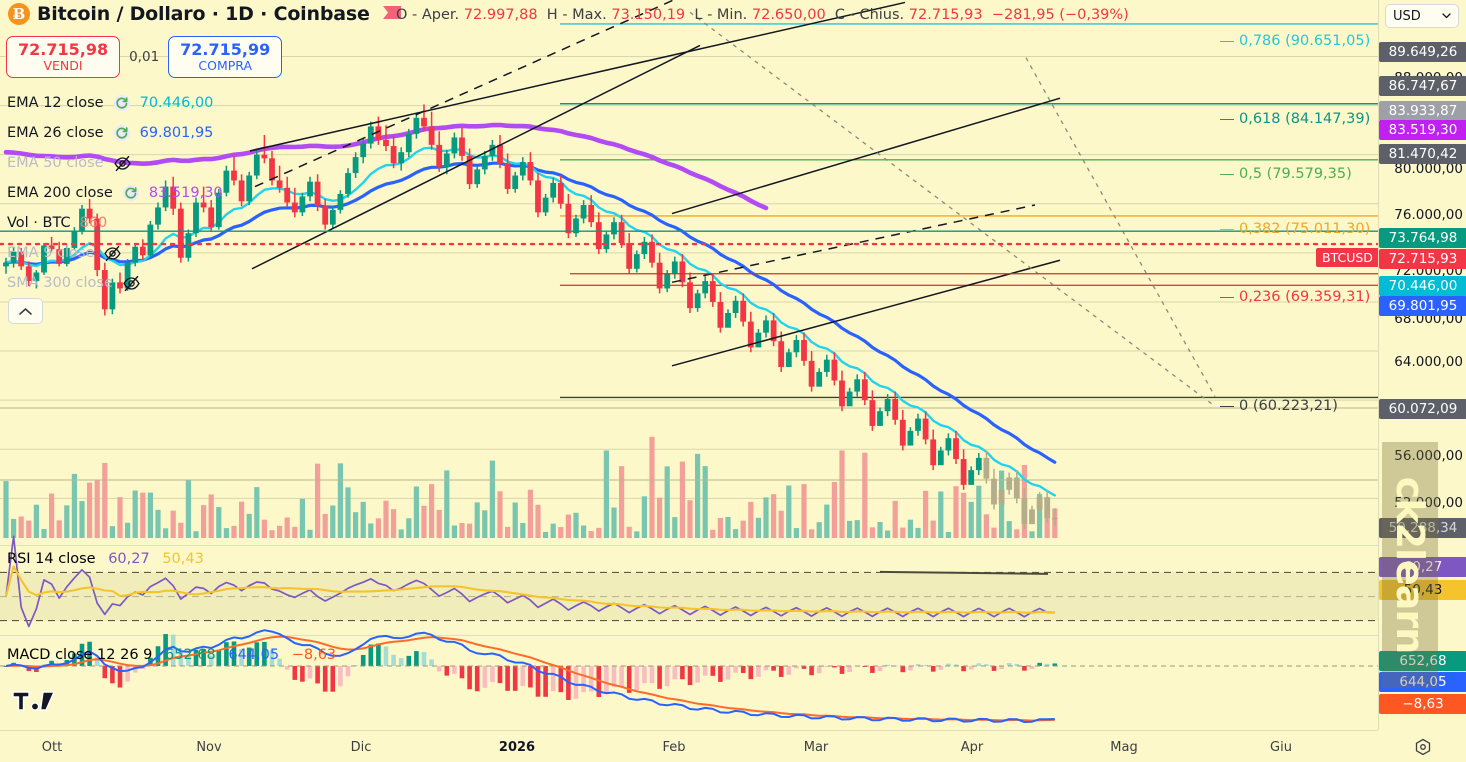 The width and height of the screenshot is (1466, 762). Describe the element at coordinates (882, 15) in the screenshot. I see `ohlc-close-name: Chius.` at that location.